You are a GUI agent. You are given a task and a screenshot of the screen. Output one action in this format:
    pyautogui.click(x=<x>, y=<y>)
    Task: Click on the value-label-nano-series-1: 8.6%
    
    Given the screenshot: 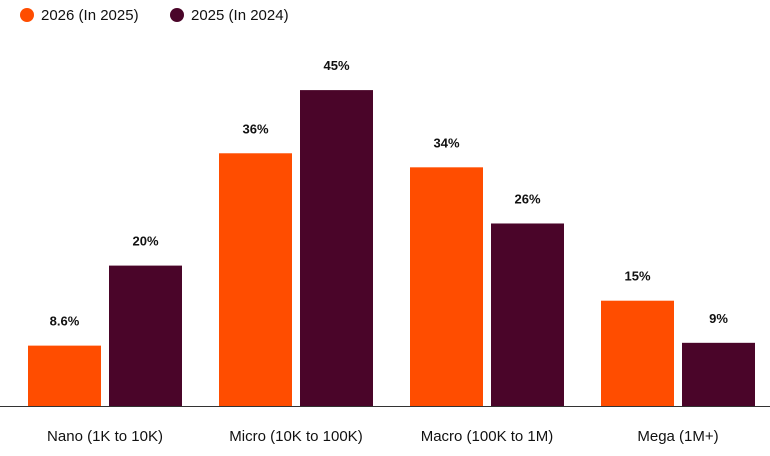 What is the action you would take?
    pyautogui.click(x=65, y=321)
    